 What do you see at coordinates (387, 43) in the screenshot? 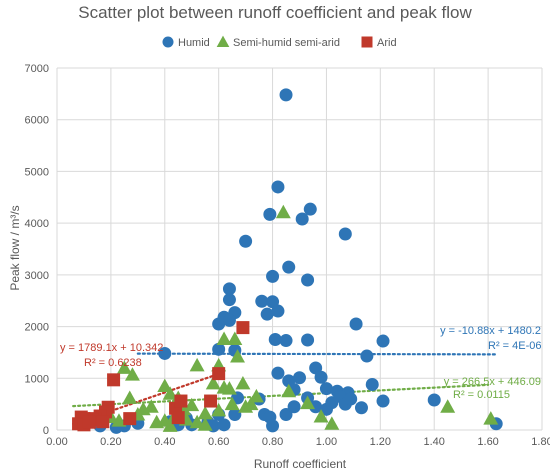
I see `legend-label: Arid` at bounding box center [387, 43].